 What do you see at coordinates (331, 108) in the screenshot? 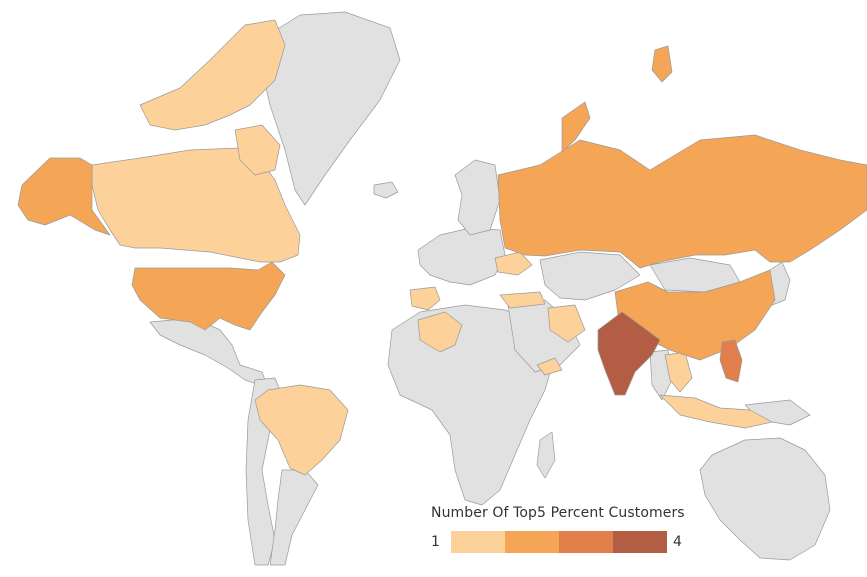
I see `region-greenland` at bounding box center [331, 108].